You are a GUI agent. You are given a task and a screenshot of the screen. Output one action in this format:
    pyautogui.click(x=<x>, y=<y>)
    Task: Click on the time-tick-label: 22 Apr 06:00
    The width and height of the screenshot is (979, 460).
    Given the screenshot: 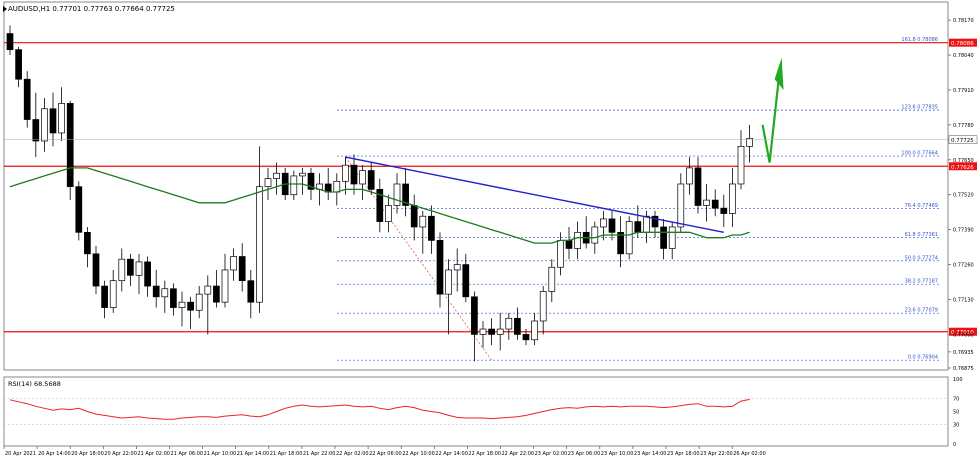 What is the action you would take?
    pyautogui.click(x=385, y=454)
    